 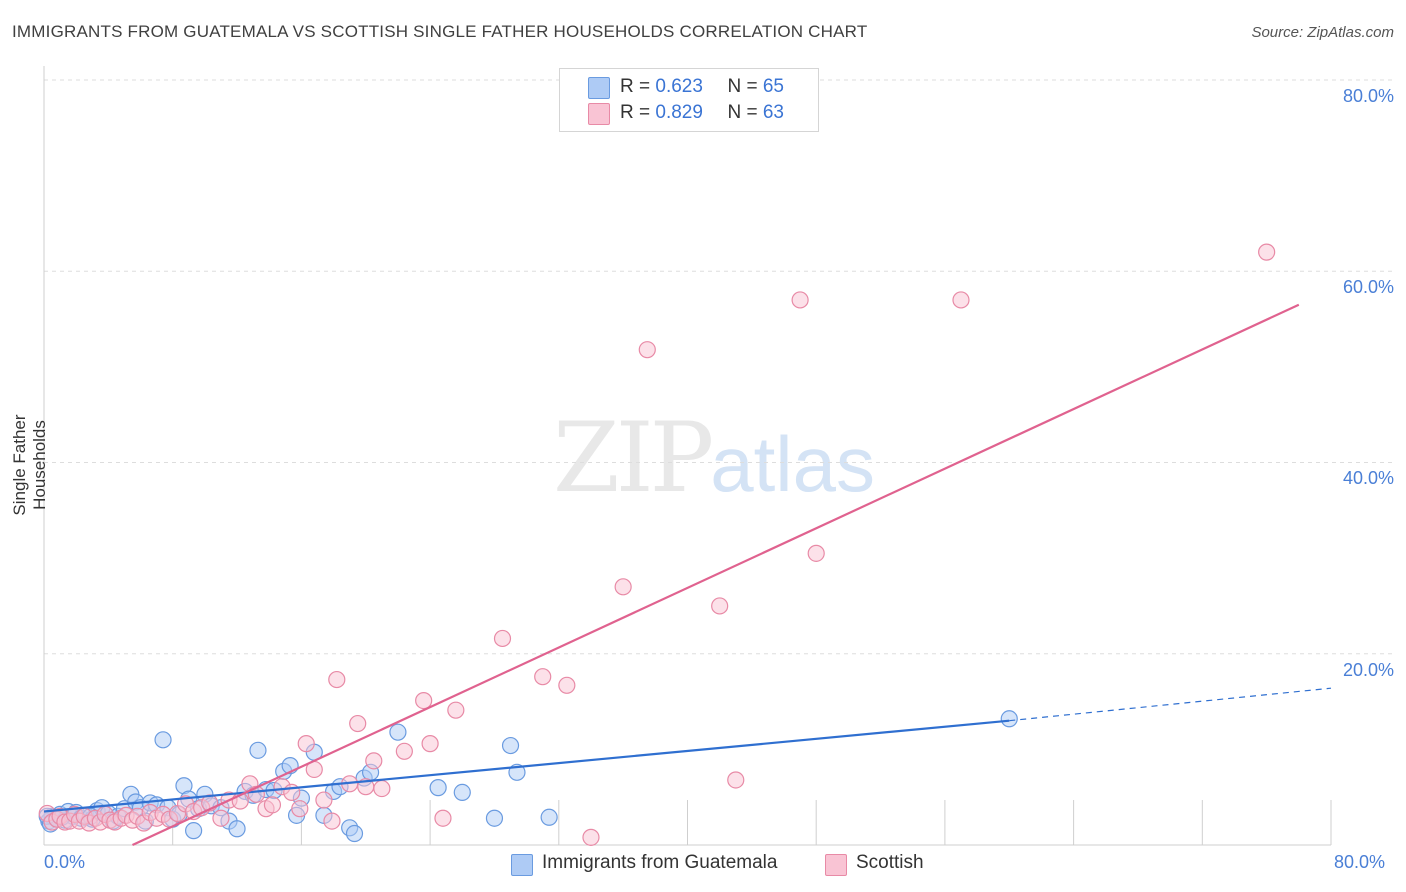 What do you see at coordinates (1368, 287) in the screenshot?
I see `y-tick-label: 60.0%` at bounding box center [1368, 287].